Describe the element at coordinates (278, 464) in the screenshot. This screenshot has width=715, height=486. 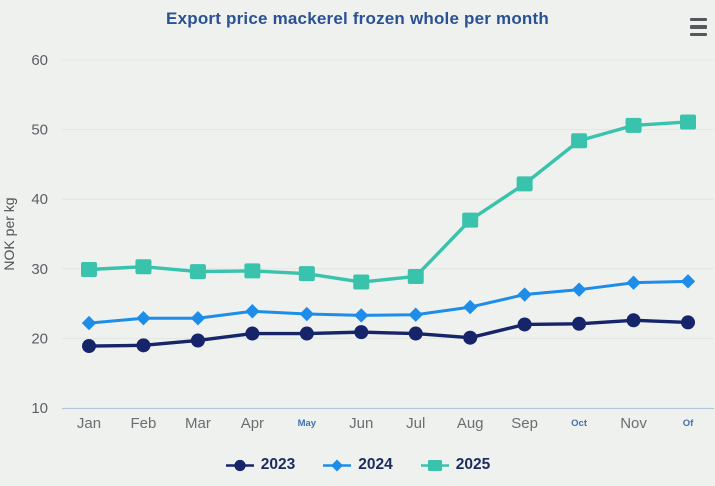
I see `legend-label: 2023` at that location.